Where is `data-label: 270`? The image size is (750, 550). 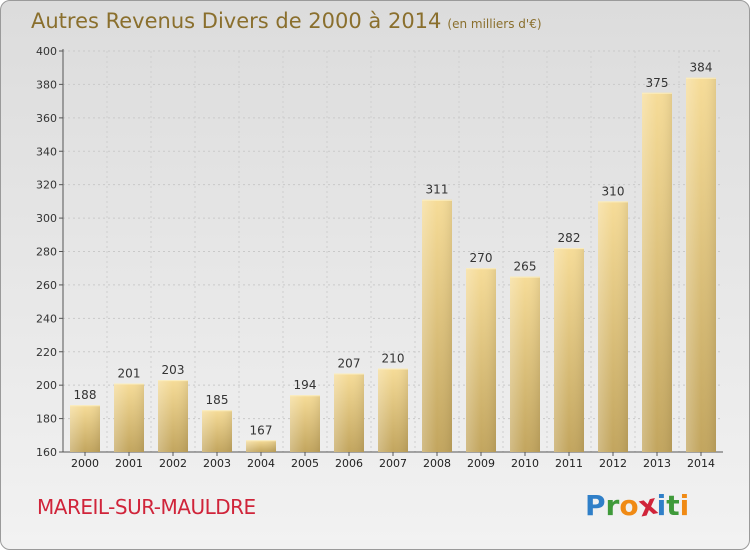 data-label: 270 is located at coordinates (481, 258).